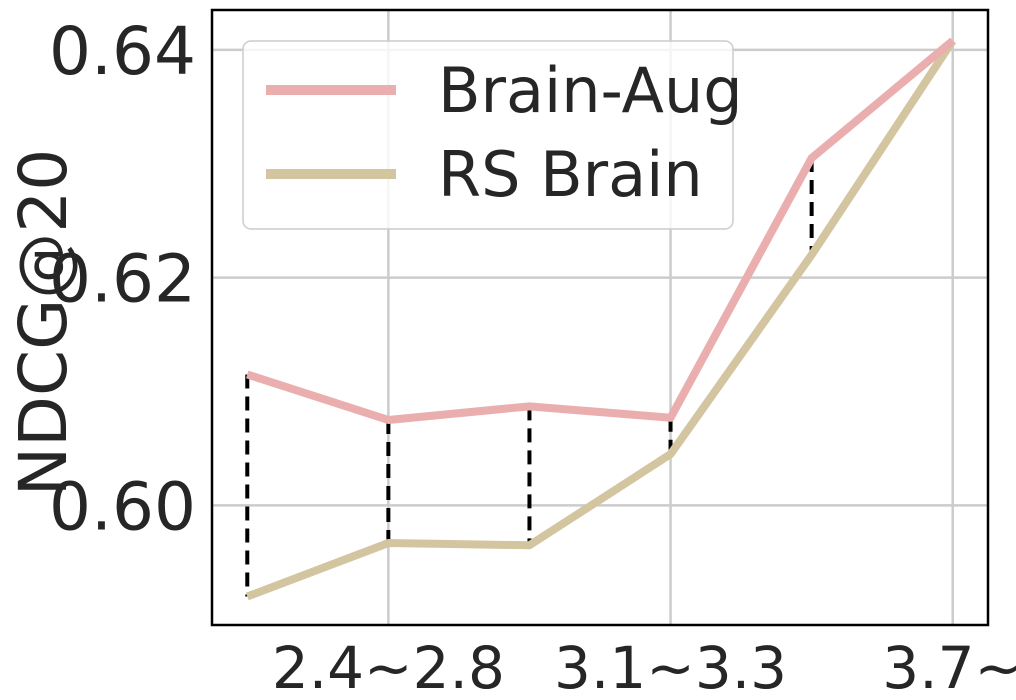  What do you see at coordinates (43, 322) in the screenshot?
I see `y-axis-label: NDCG@20` at bounding box center [43, 322].